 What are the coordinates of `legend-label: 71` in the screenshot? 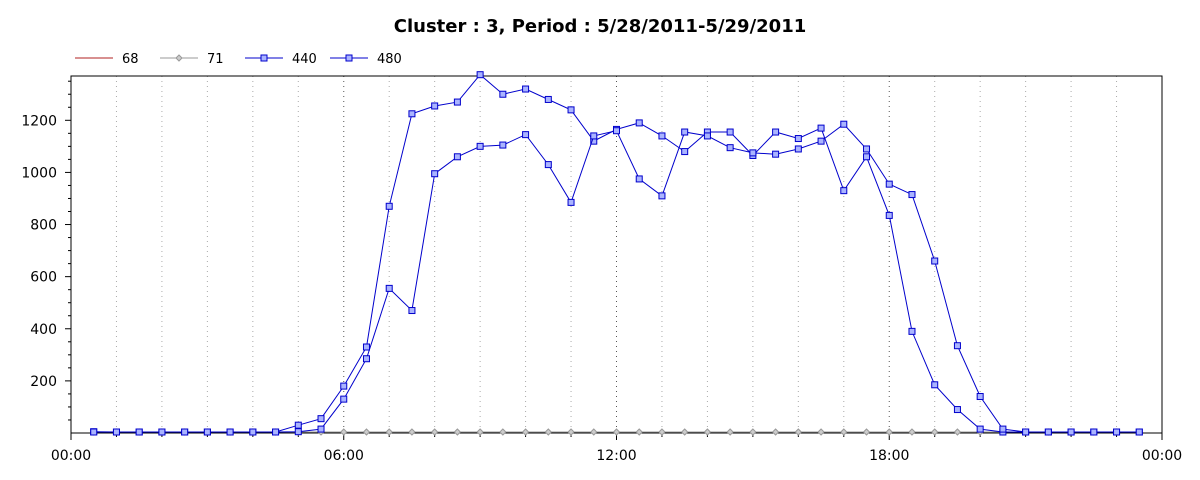 It's located at (215, 59).